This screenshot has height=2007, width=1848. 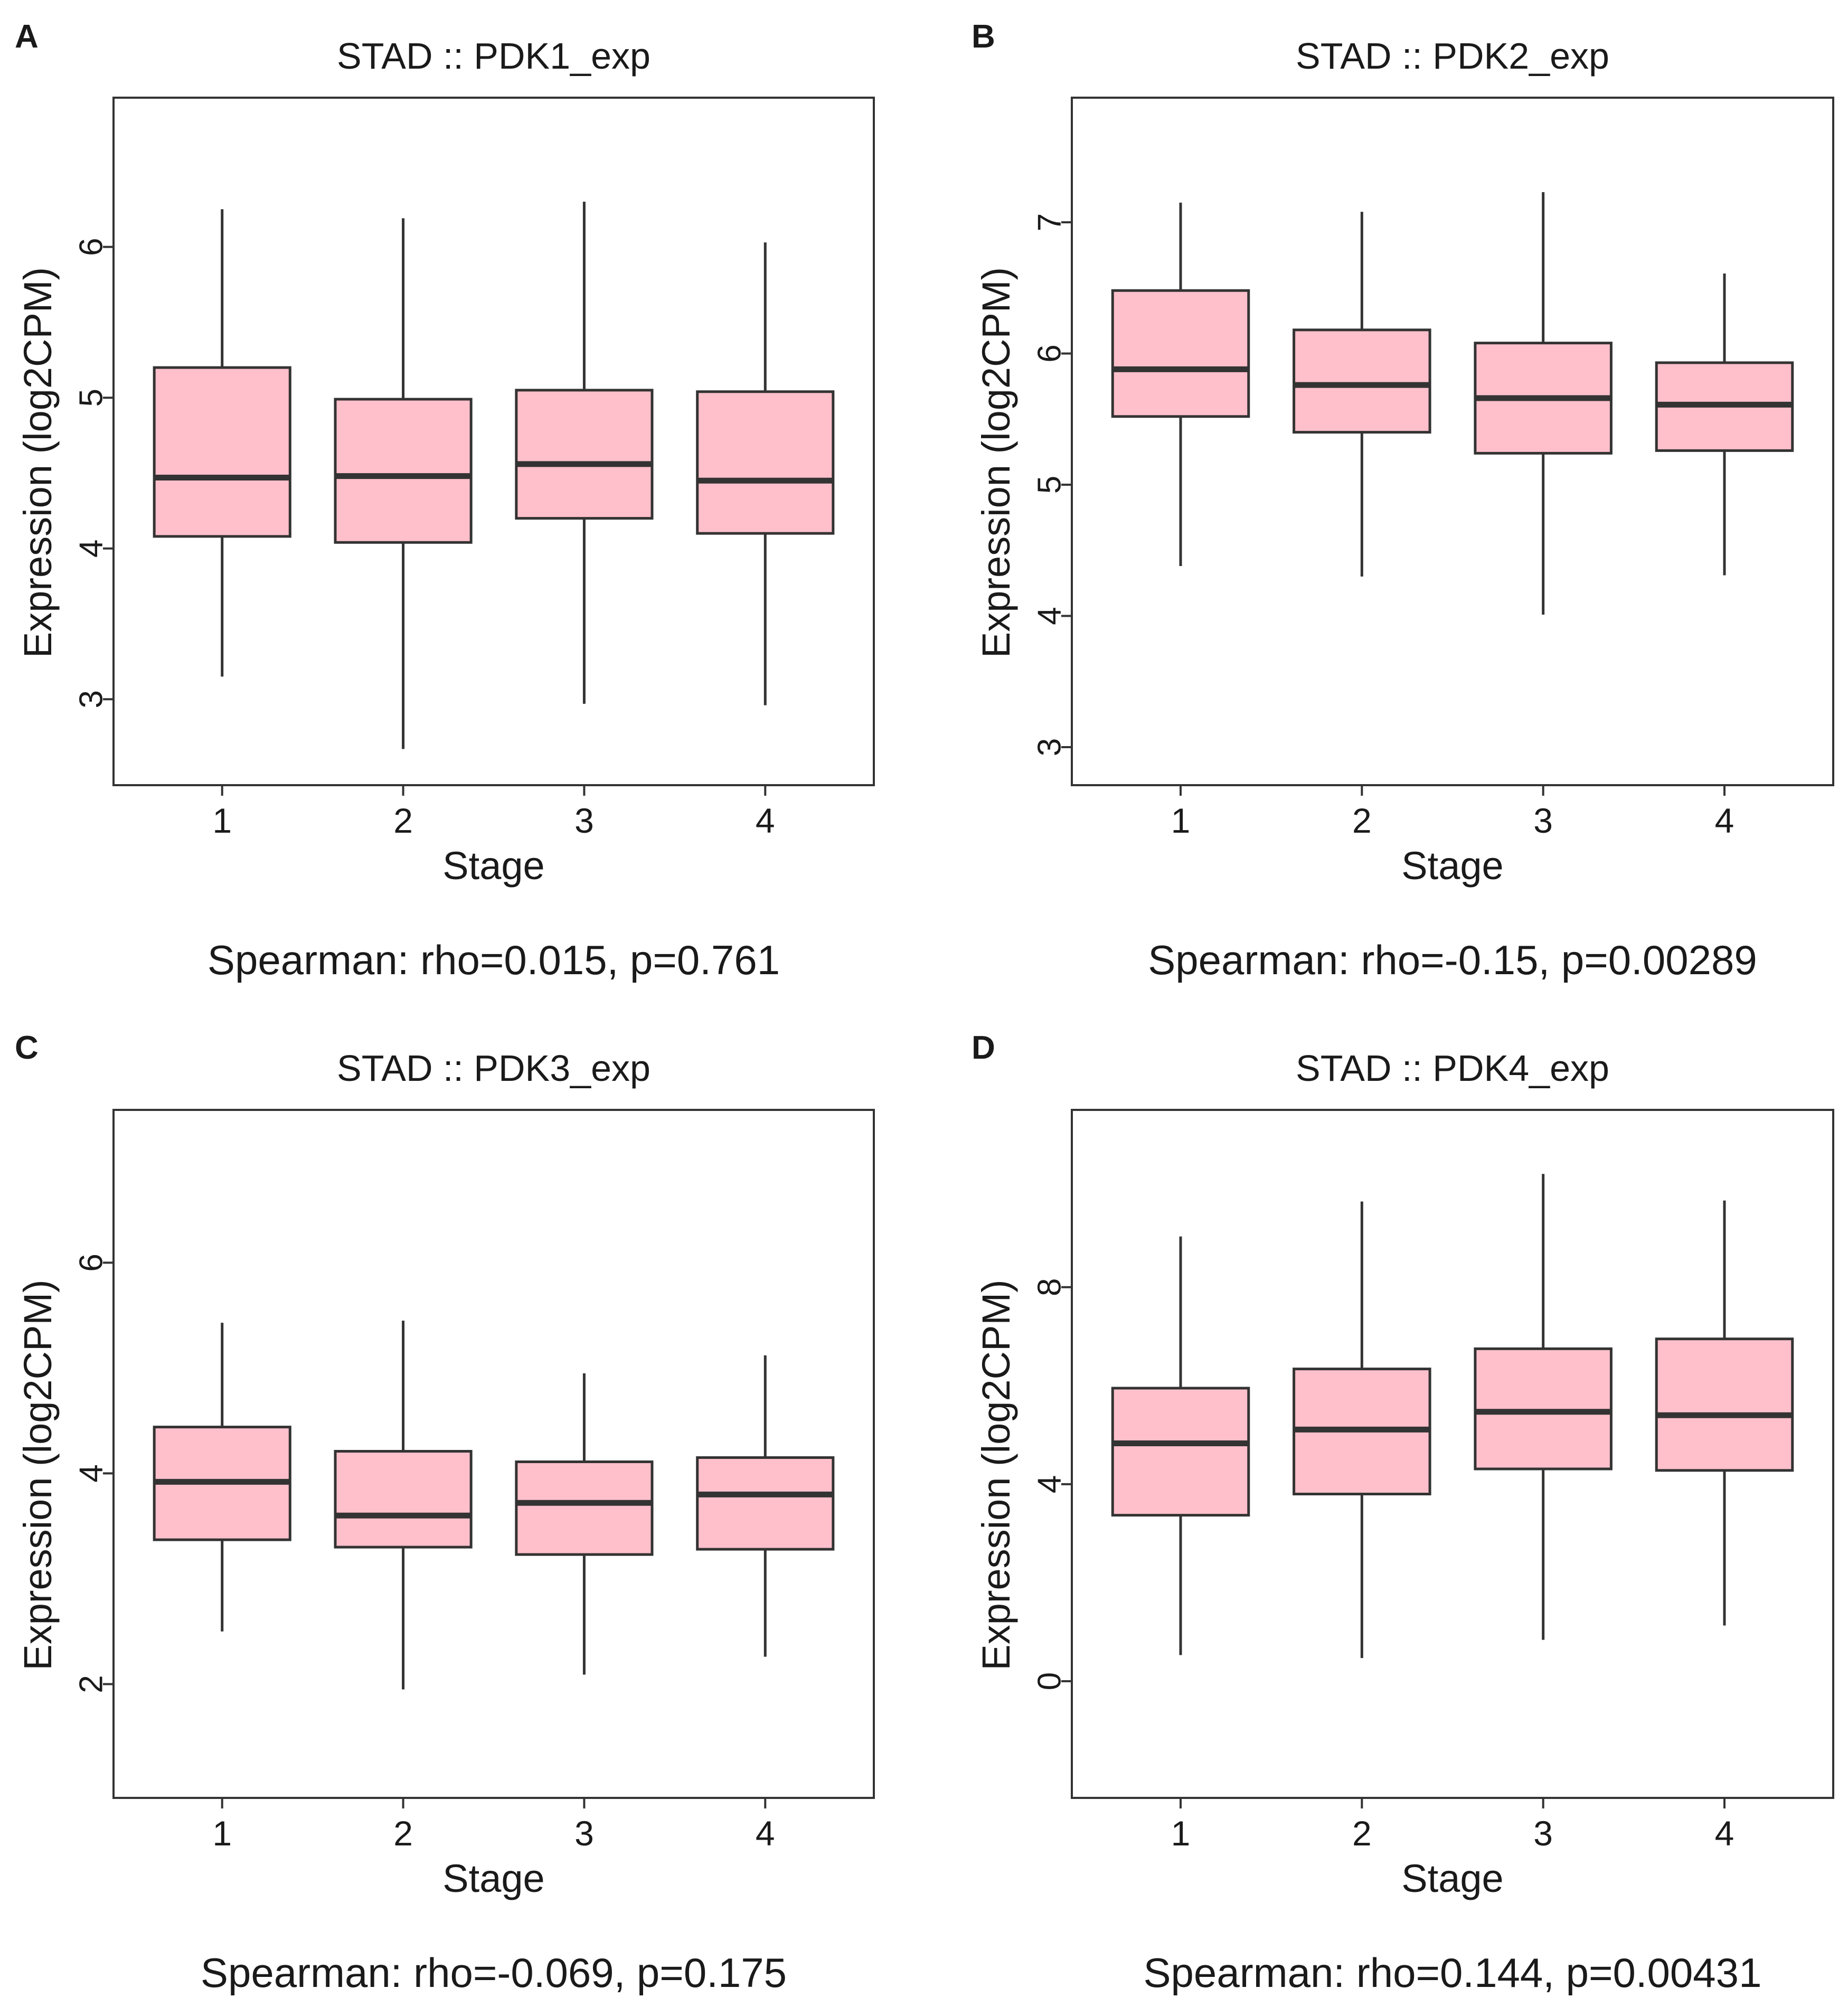 I want to click on panel-letter: B, so click(x=984, y=36).